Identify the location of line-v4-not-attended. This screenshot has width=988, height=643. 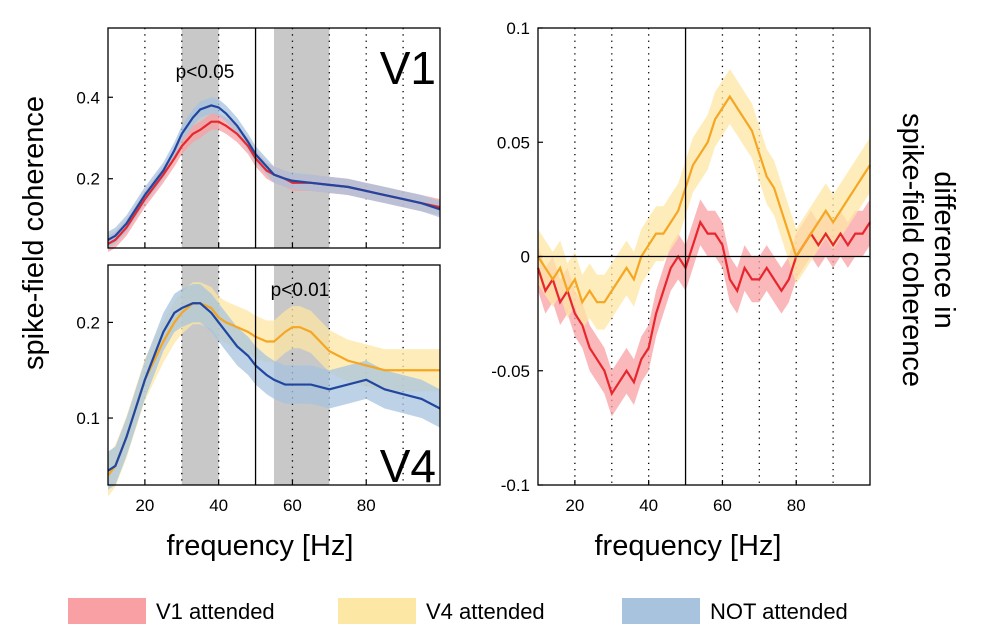
(274, 387).